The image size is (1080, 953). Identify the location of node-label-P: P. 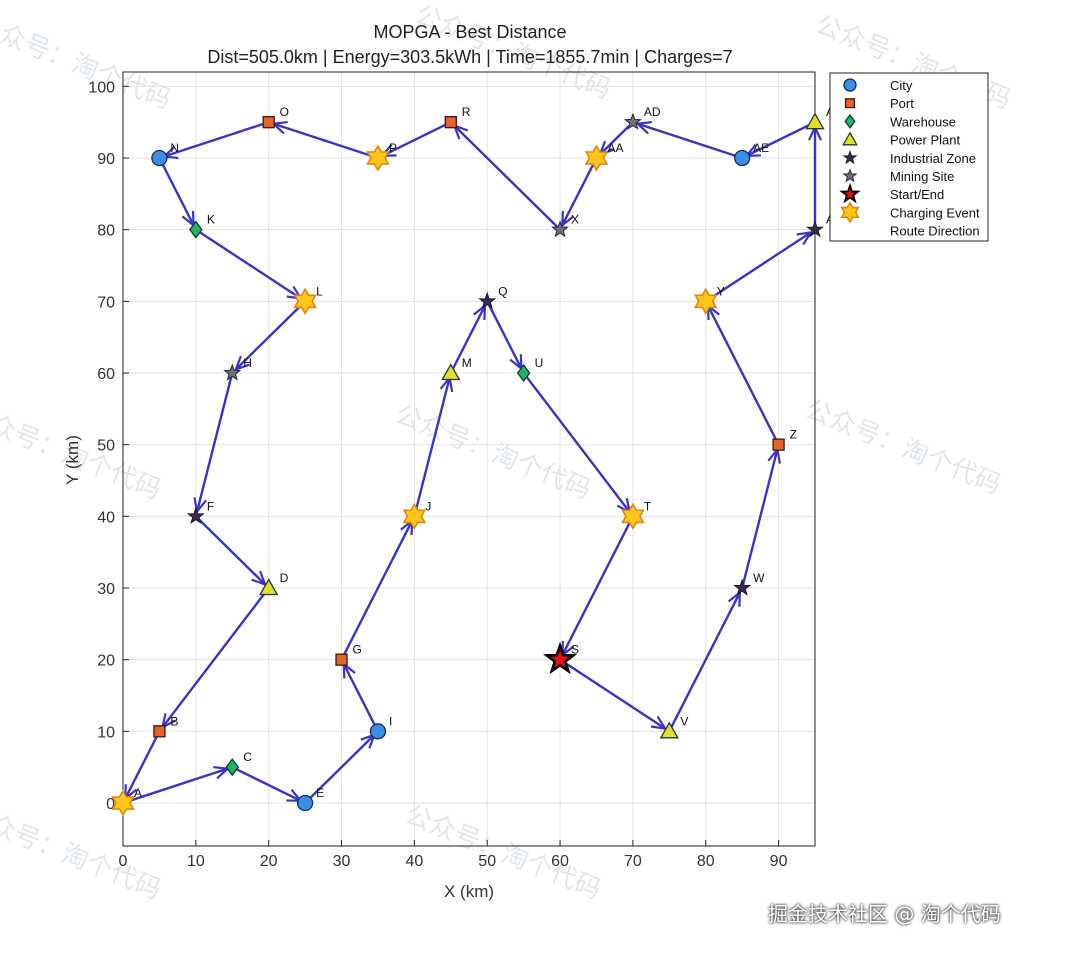
(393, 148).